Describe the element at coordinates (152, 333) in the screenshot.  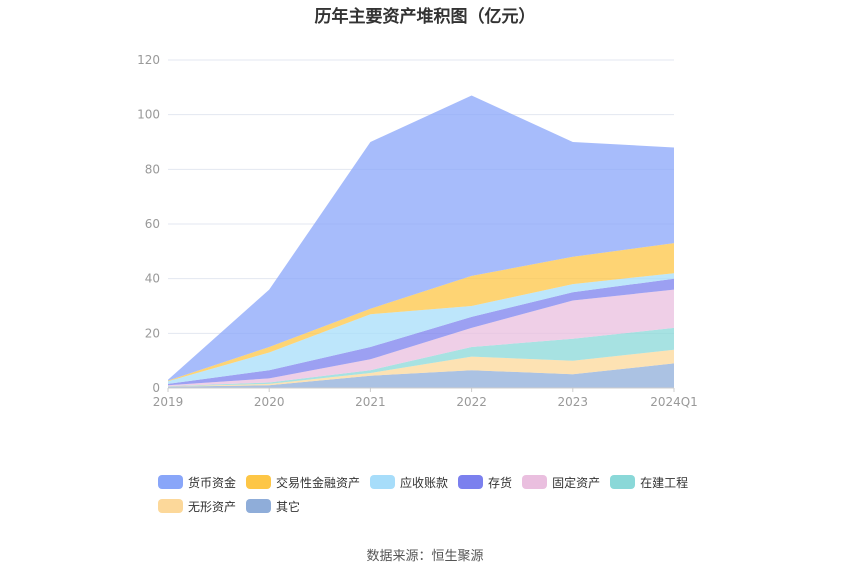
I see `y-tick-label: 20` at that location.